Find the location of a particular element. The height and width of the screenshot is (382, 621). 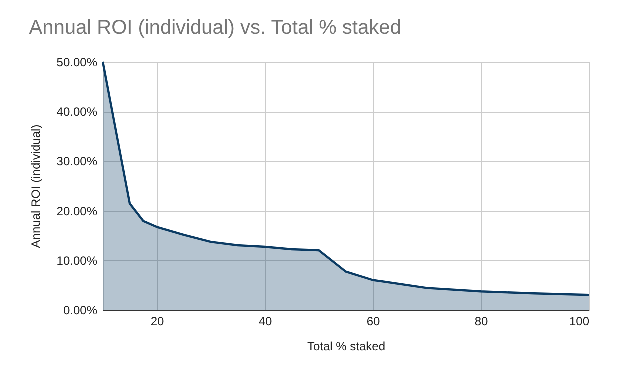

x-axis-title: Total % staked is located at coordinates (346, 347).